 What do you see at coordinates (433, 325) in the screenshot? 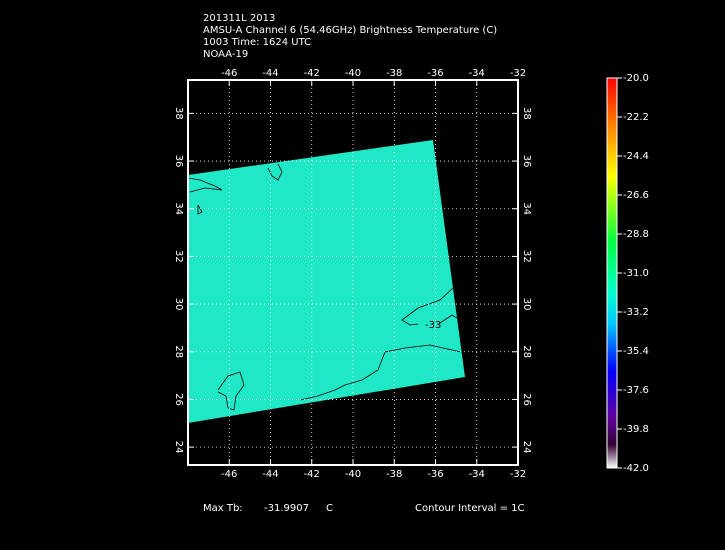
I see `contour-label: -33` at bounding box center [433, 325].